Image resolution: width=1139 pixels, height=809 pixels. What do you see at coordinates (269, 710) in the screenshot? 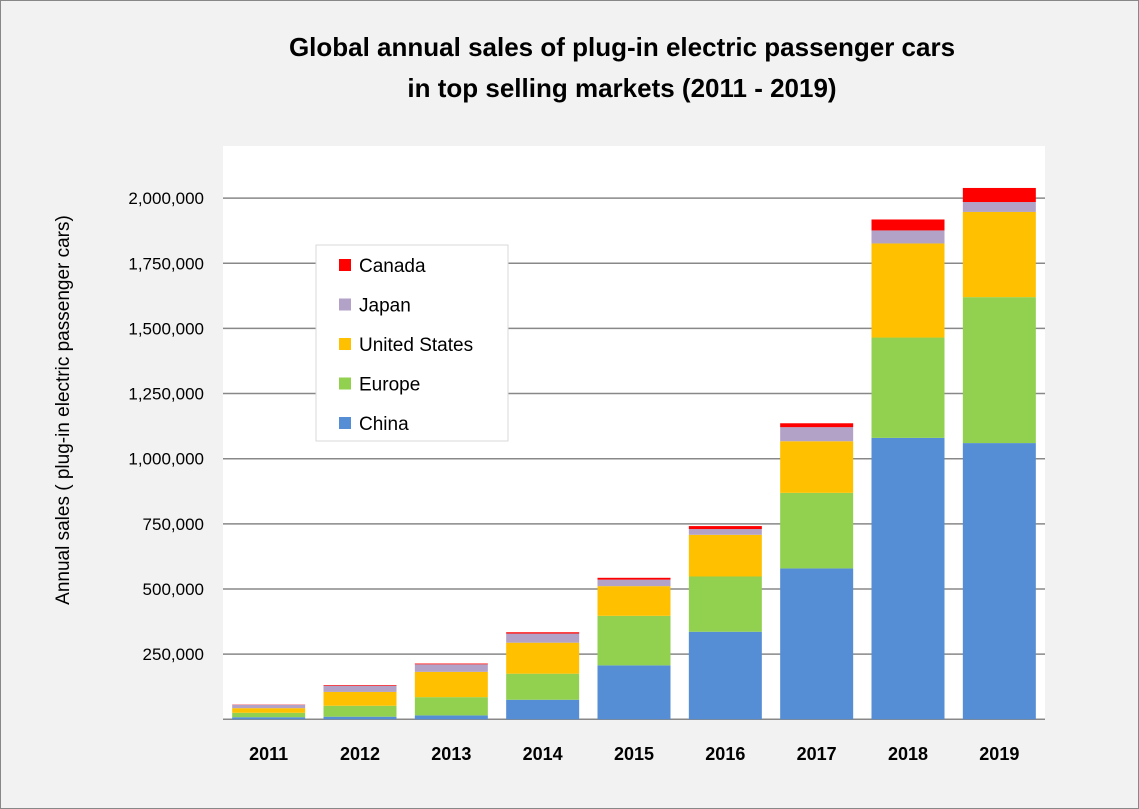
I see `bar-segment-united-states-2011` at bounding box center [269, 710].